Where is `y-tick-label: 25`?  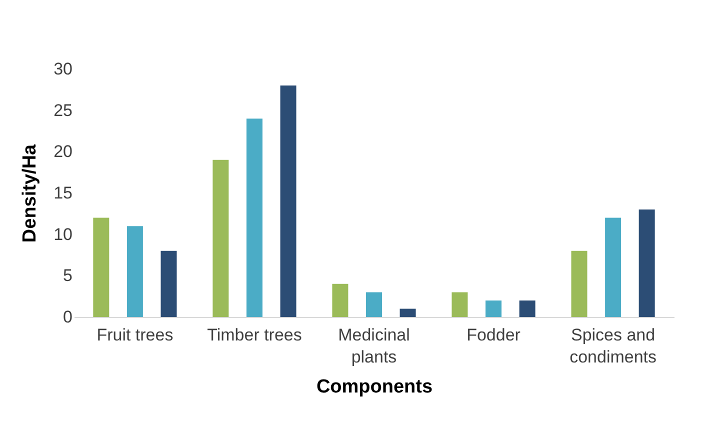 y-tick-label: 25 is located at coordinates (63, 110).